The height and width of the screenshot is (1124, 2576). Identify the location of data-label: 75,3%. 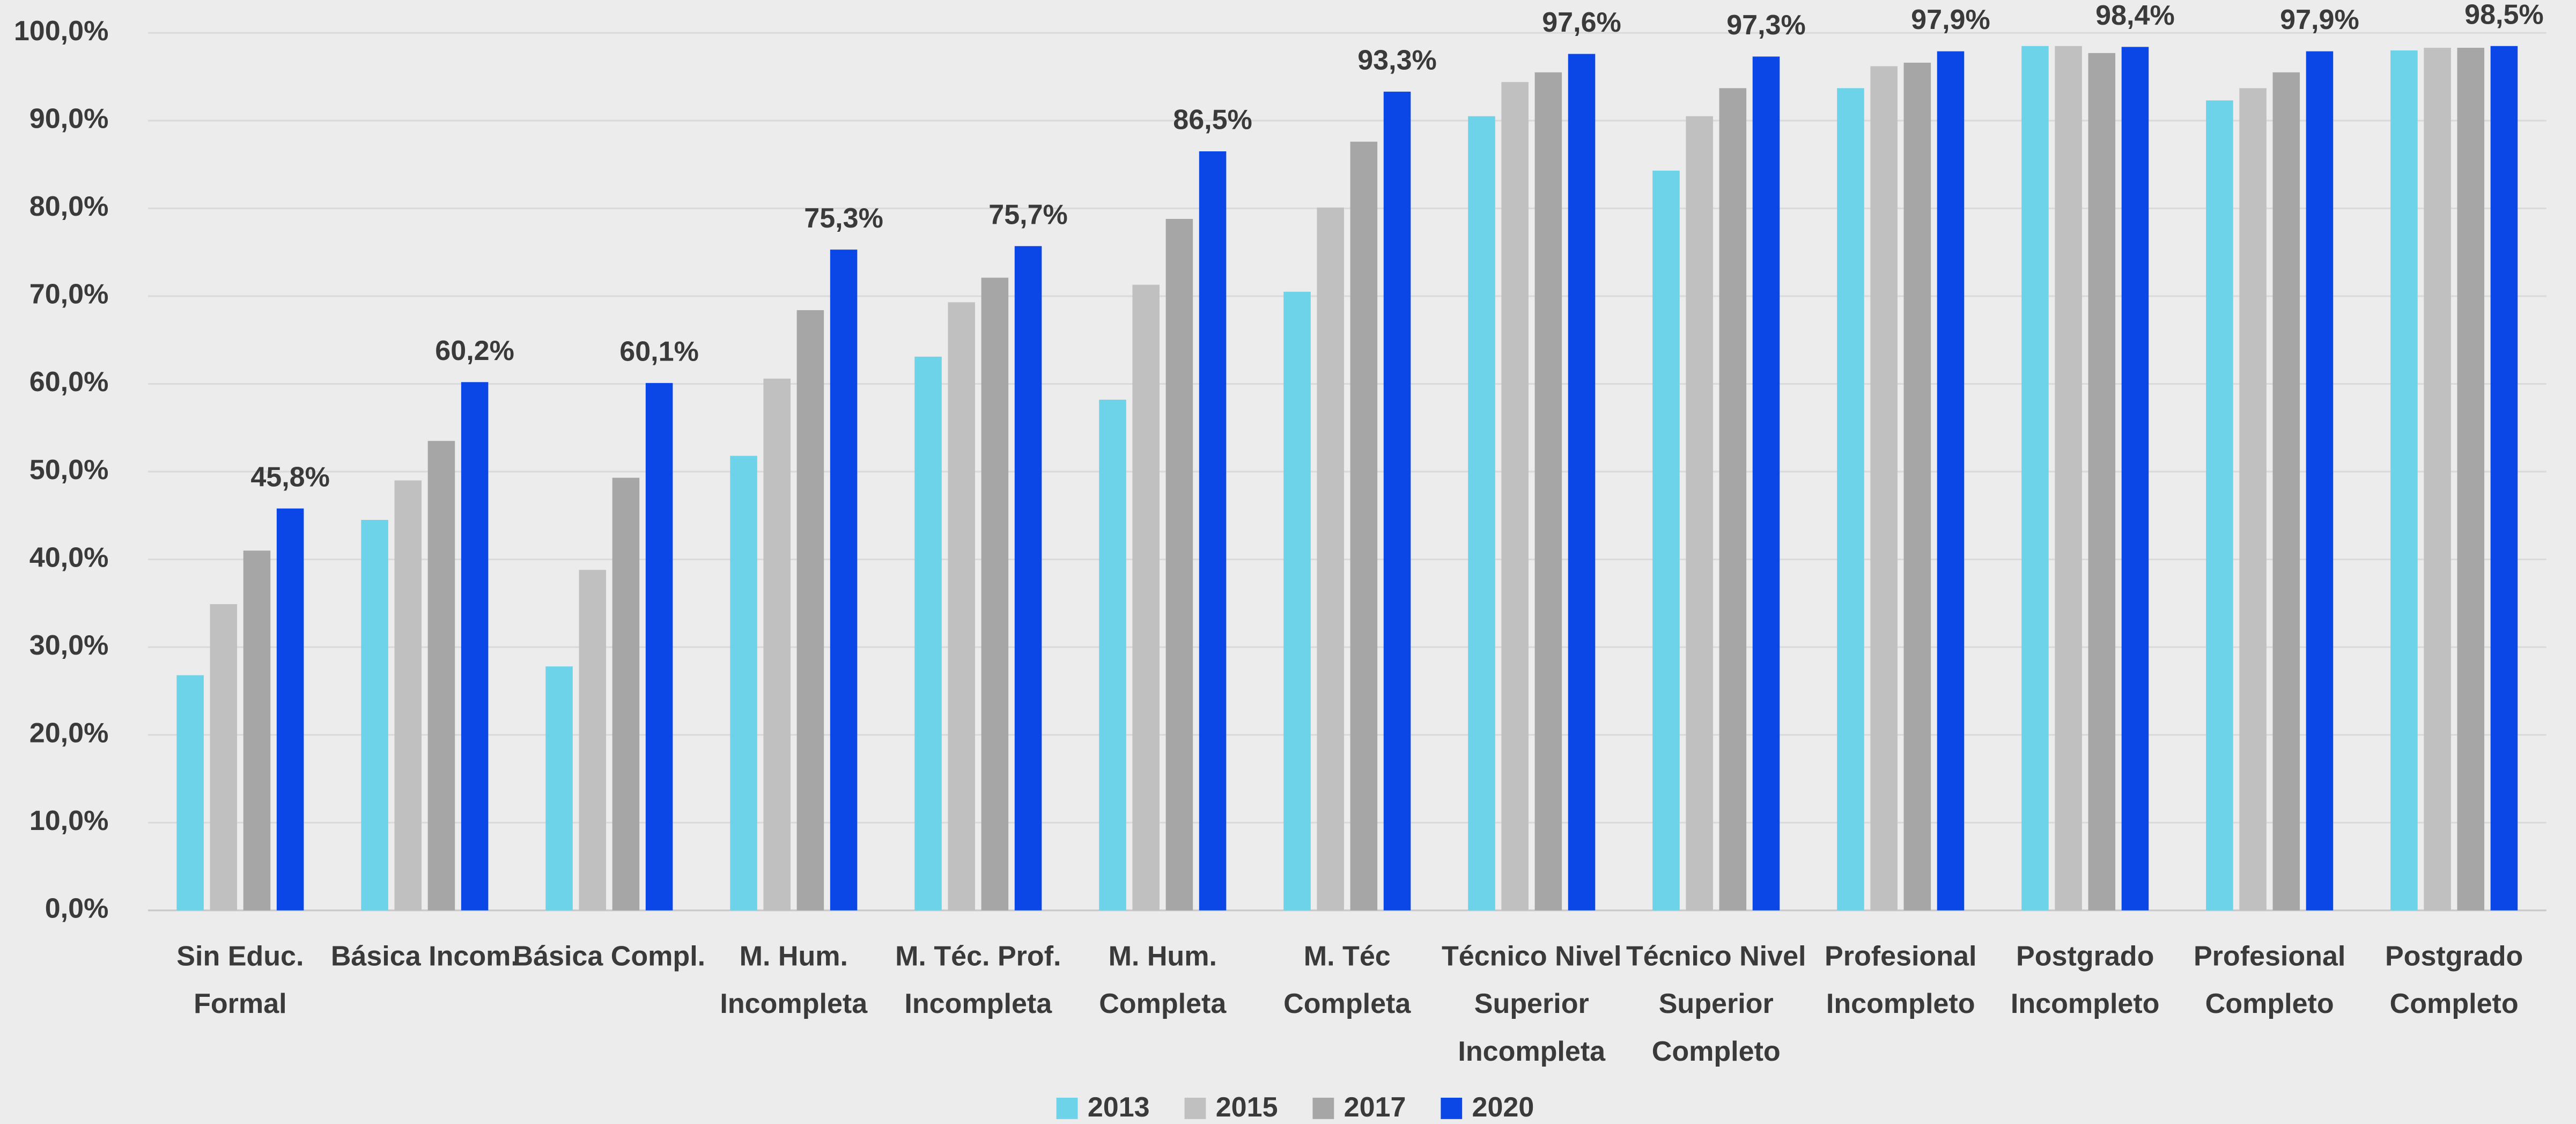
(844, 218).